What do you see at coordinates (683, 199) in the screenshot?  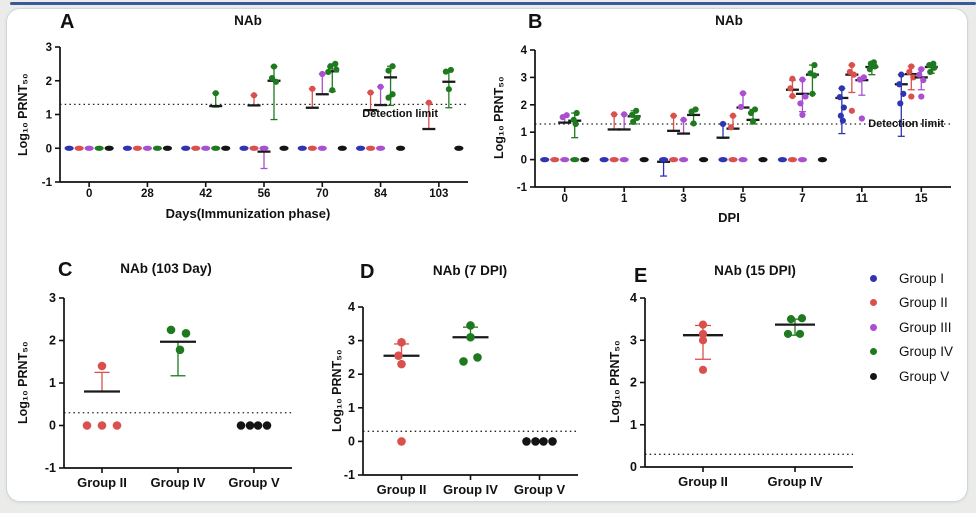 I see `x-tick-label: 3` at bounding box center [683, 199].